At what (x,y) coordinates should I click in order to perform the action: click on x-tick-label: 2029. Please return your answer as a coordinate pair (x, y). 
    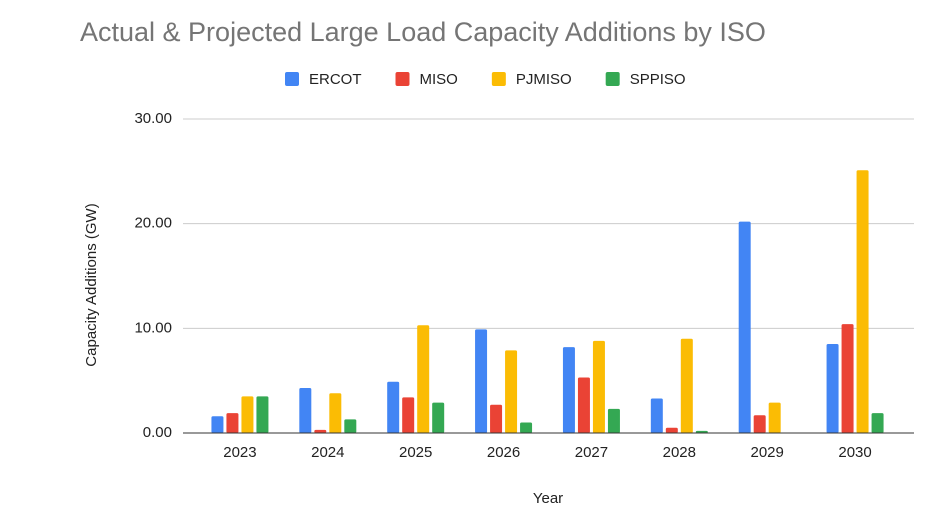
    Looking at the image, I should click on (767, 452).